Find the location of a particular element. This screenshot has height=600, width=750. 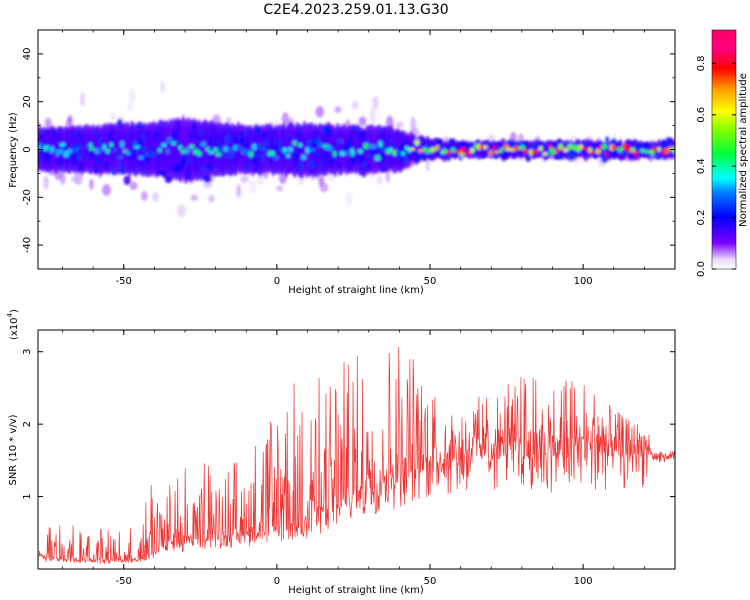

spectrogram-y-label: Frequency (Hz) is located at coordinates (13, 150).